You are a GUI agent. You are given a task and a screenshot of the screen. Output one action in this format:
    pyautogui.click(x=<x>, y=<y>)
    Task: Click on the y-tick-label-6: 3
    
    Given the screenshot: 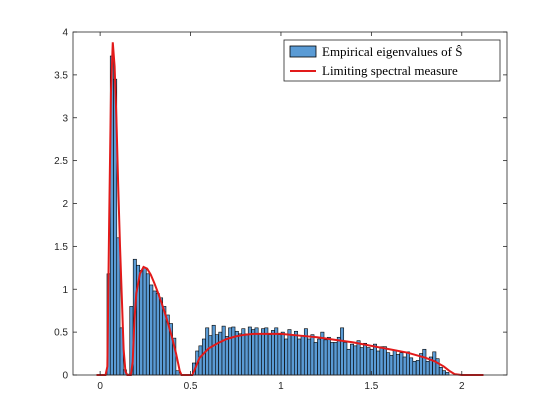 What is the action you would take?
    pyautogui.click(x=65, y=118)
    